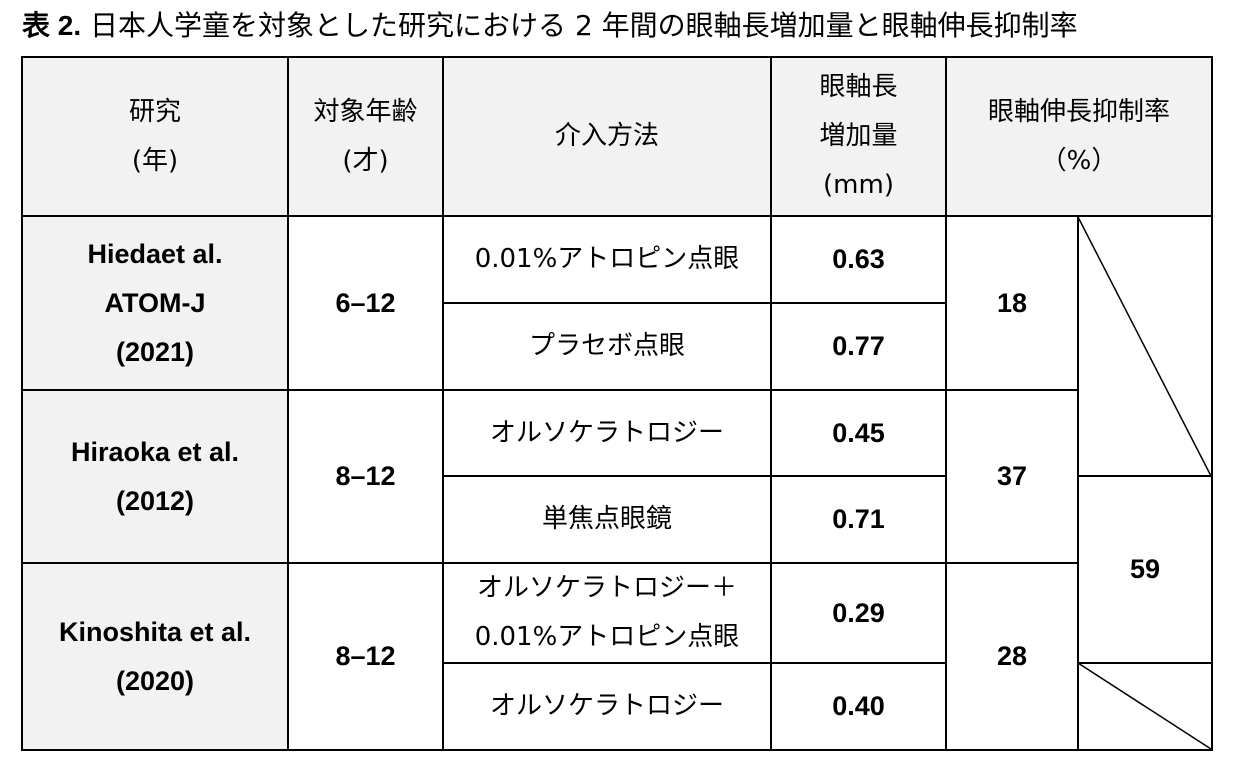 The height and width of the screenshot is (767, 1246). Describe the element at coordinates (155, 656) in the screenshot. I see `study-name: Kinoshita et al. (2020)` at that location.